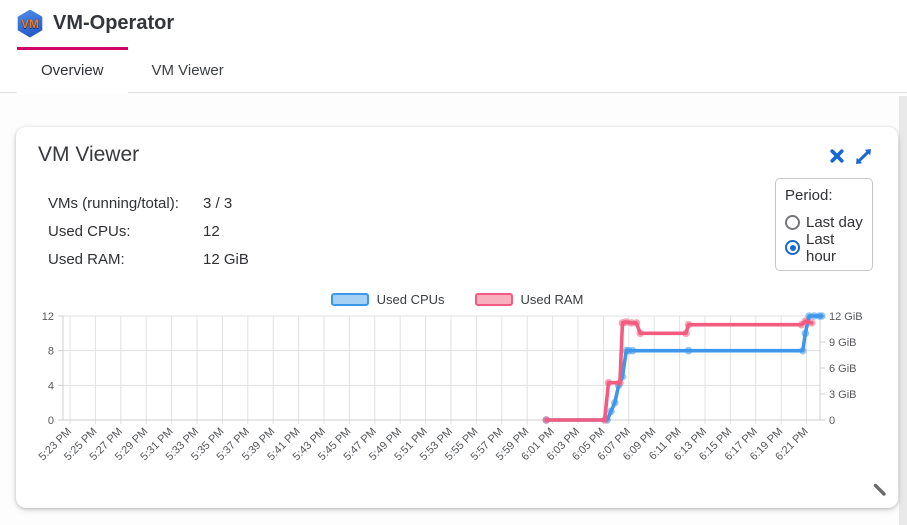 The height and width of the screenshot is (525, 907). Describe the element at coordinates (48, 317) in the screenshot. I see `svg-text: 12` at that location.